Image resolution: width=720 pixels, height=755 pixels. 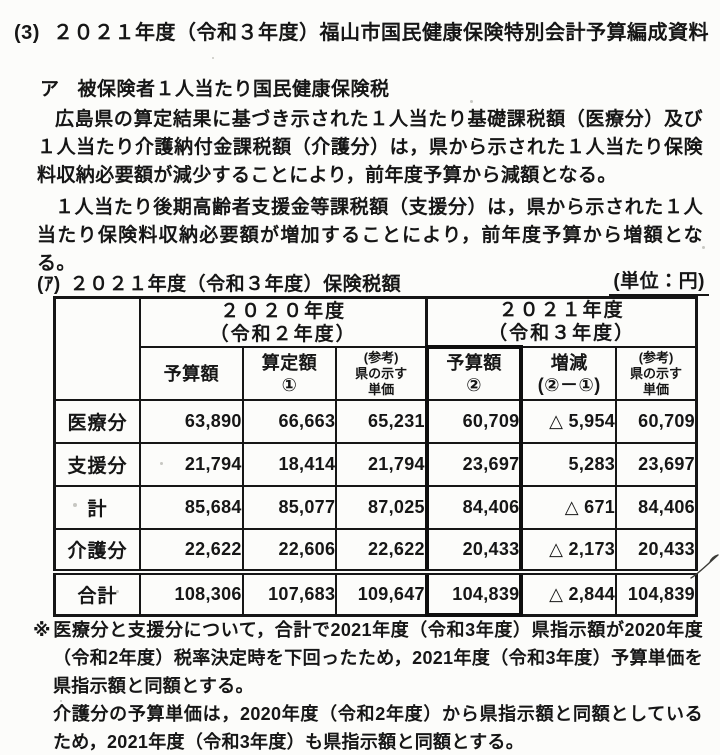 What do you see at coordinates (289, 373) in the screenshot?
I see `col-header-calculated-1: 算定額 ①` at bounding box center [289, 373].